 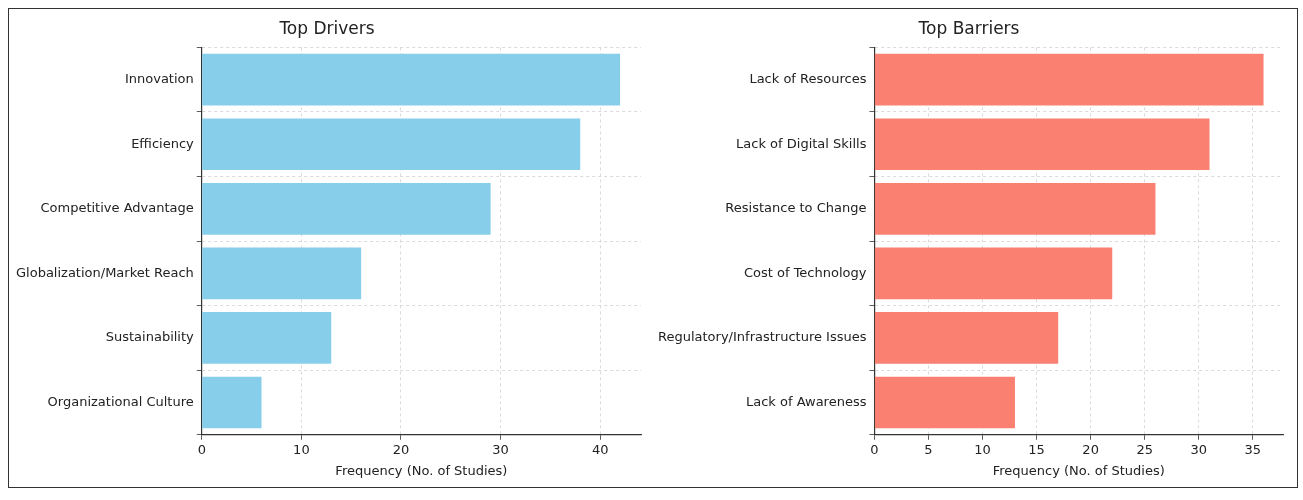 I want to click on y-tick-label: Sustainability, so click(x=150, y=337).